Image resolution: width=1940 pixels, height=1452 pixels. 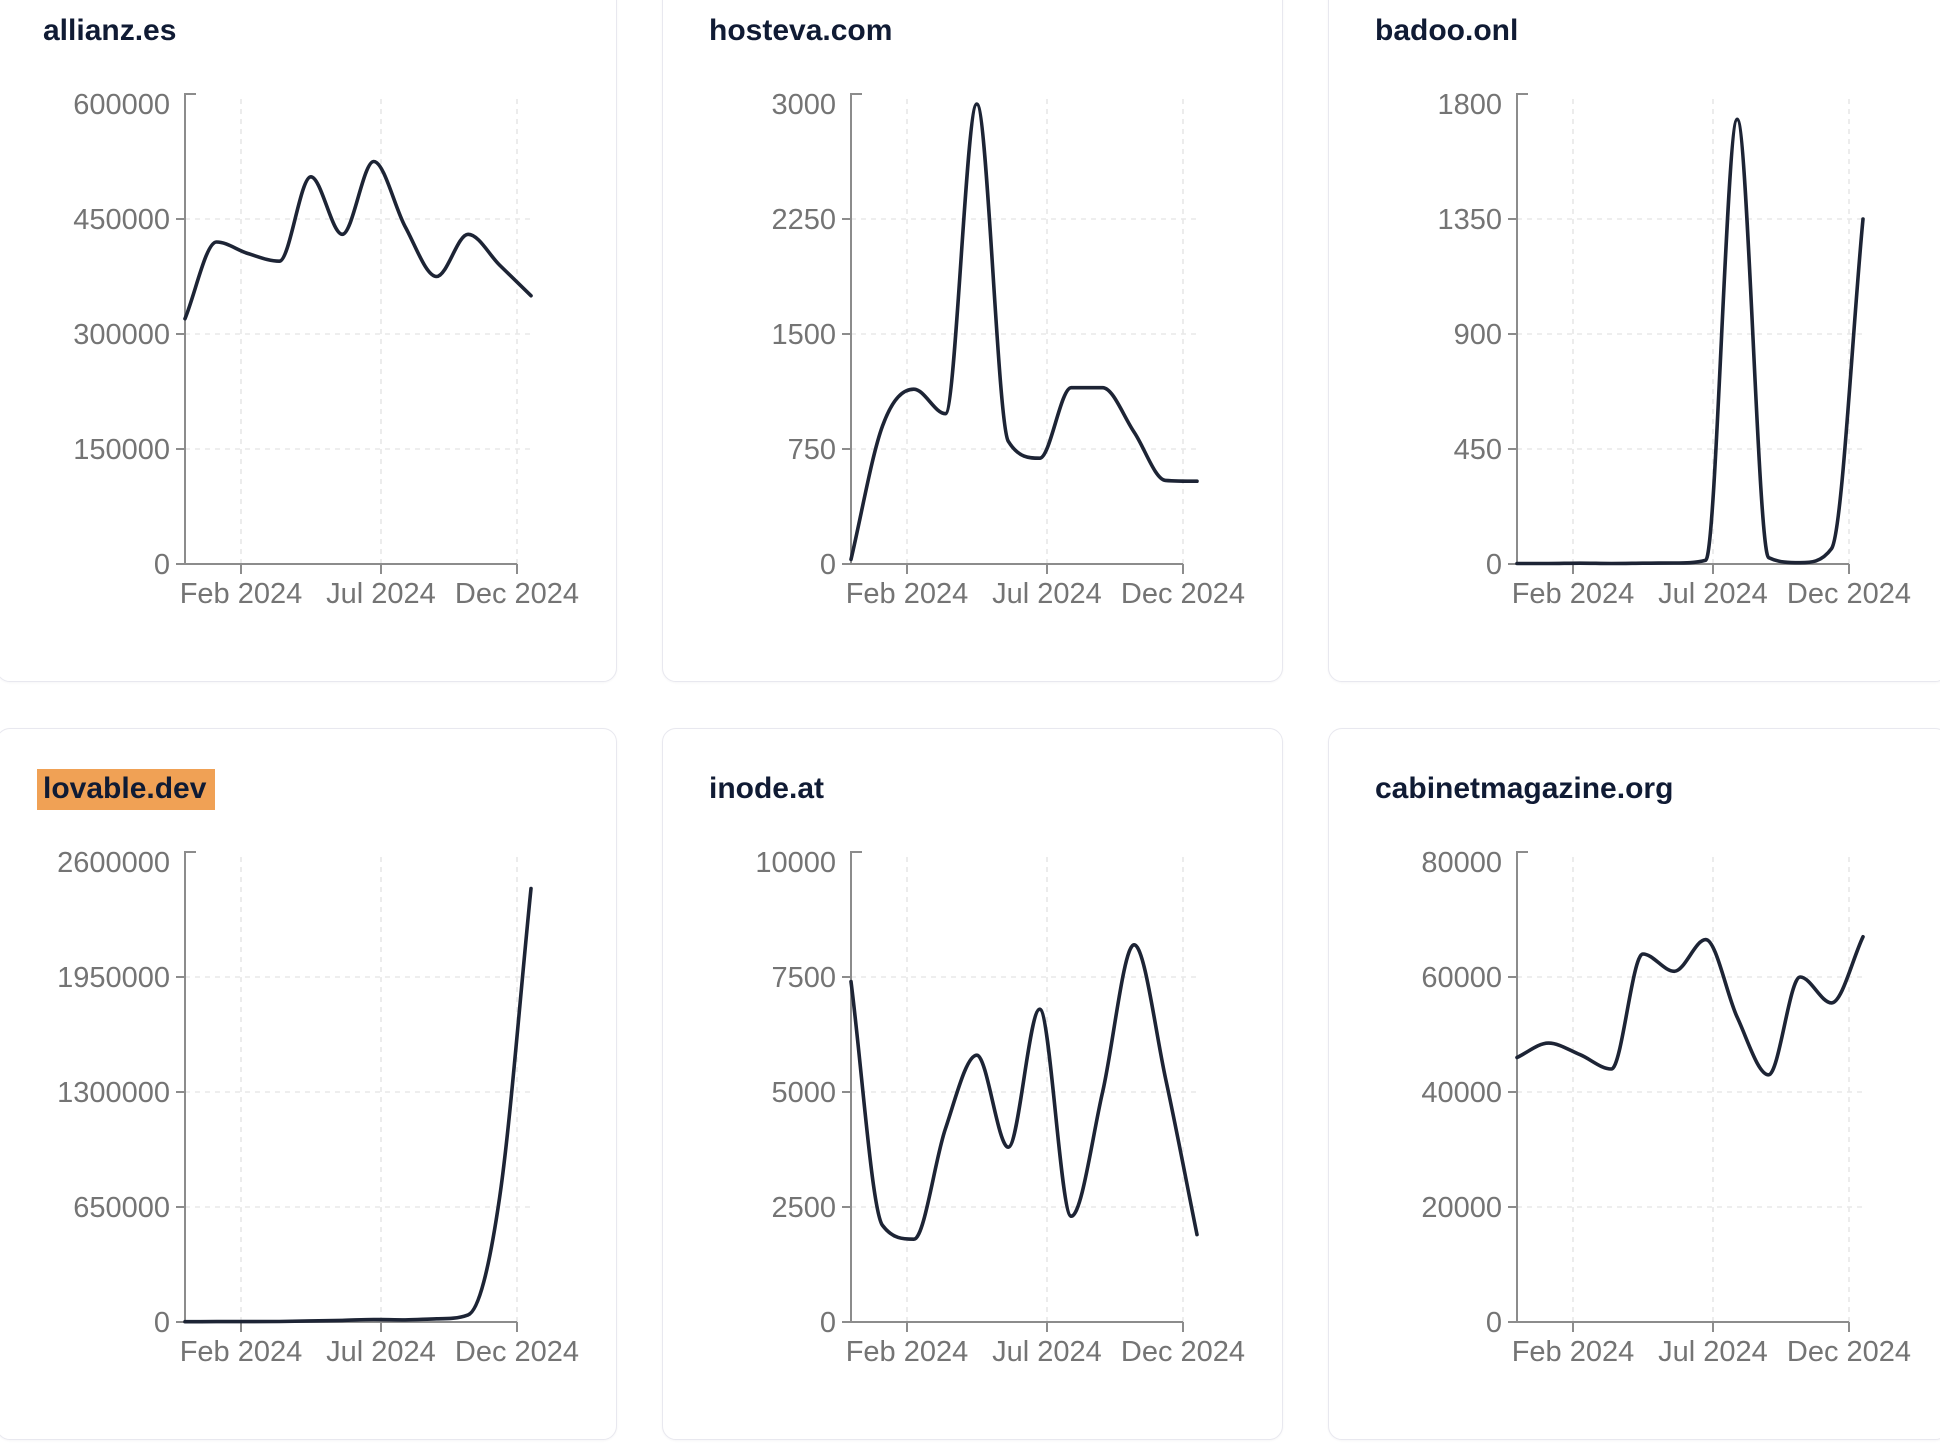 I want to click on y-tick-label: 450, so click(x=1478, y=450).